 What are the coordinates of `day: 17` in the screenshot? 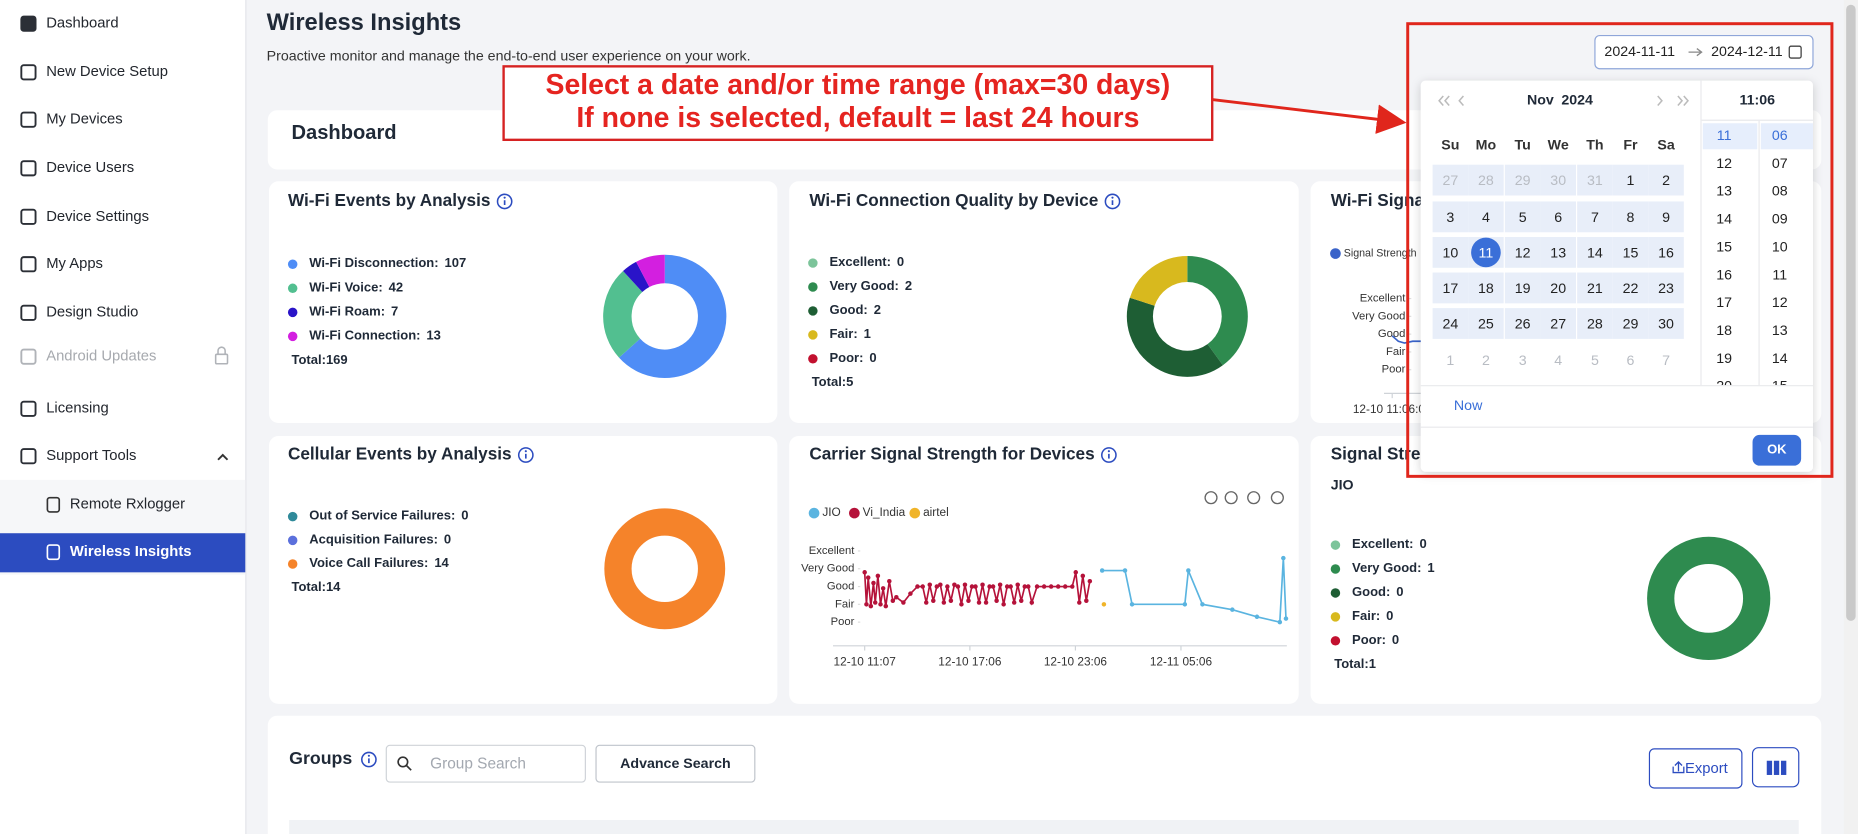 It's located at (1450, 289).